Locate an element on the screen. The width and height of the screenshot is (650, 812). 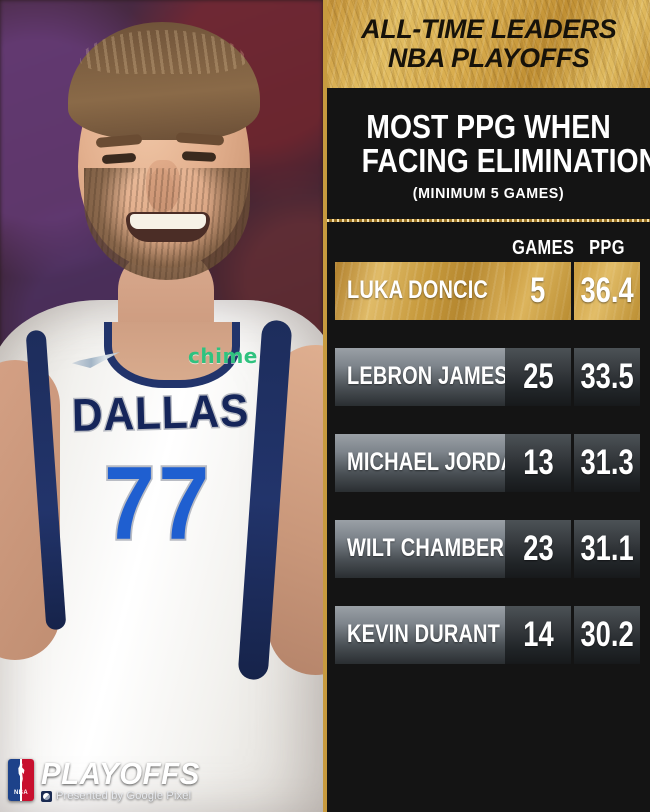
ppg-value: 30.2 is located at coordinates (607, 634).